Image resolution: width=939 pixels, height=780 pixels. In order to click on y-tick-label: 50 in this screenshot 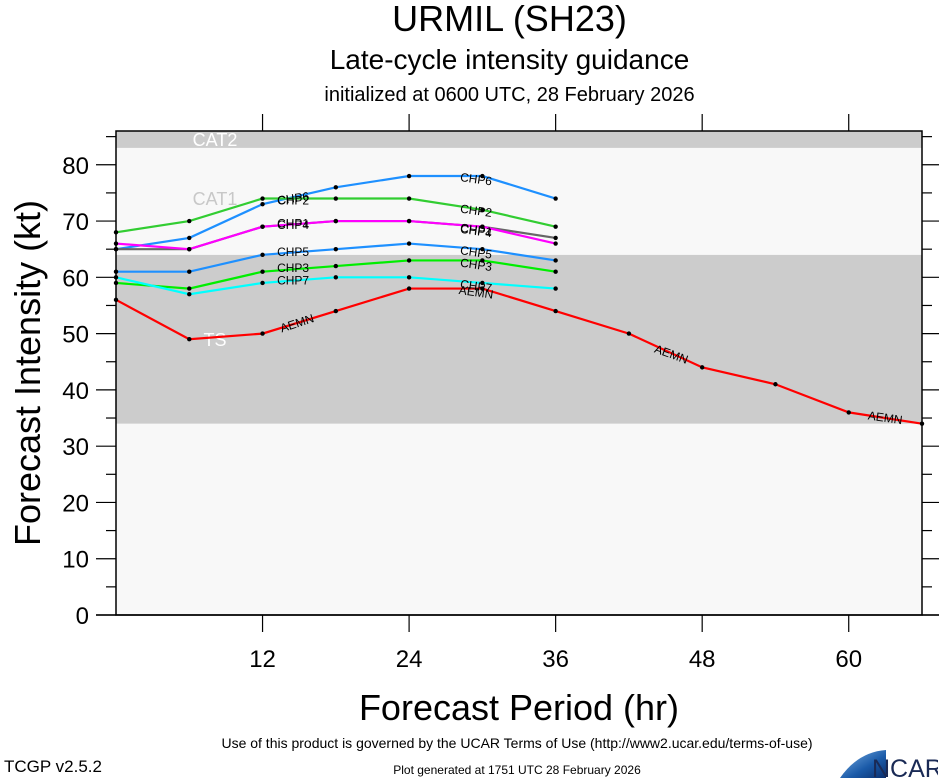, I will do `click(75, 335)`.